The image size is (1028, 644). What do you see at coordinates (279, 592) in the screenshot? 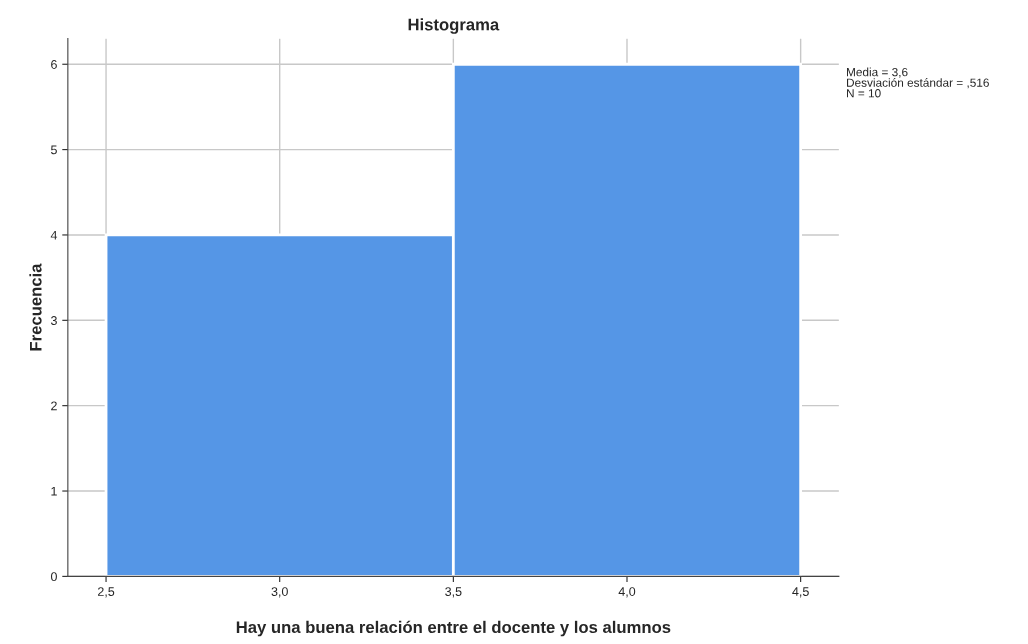
I see `x-tick-label: 3,0` at bounding box center [279, 592].